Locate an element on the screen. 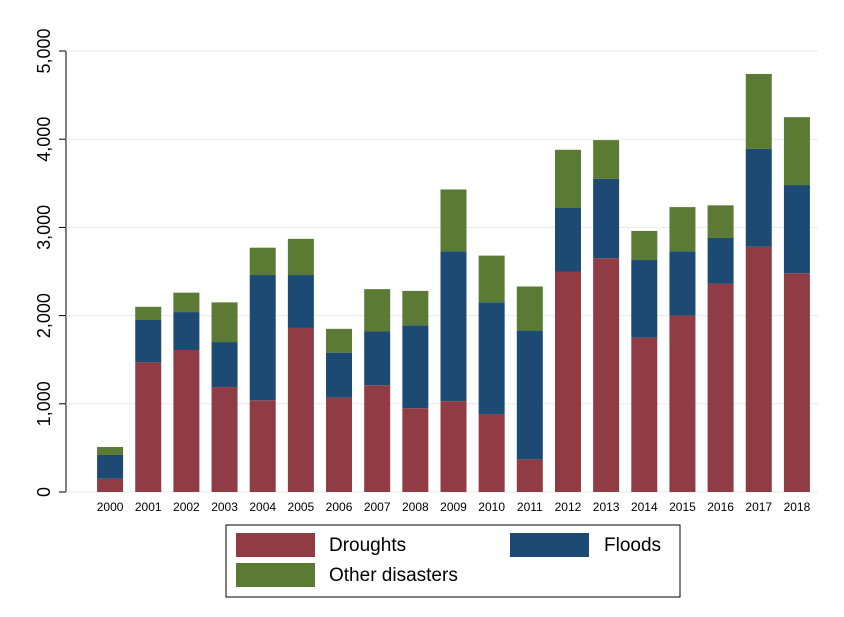 This screenshot has height=617, width=844. legend-label: Other disasters is located at coordinates (393, 575).